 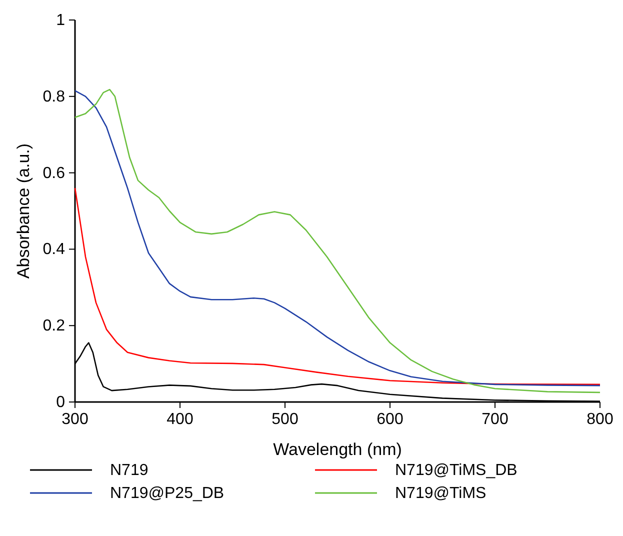 I want to click on x-tick-label: 600, so click(x=390, y=419).